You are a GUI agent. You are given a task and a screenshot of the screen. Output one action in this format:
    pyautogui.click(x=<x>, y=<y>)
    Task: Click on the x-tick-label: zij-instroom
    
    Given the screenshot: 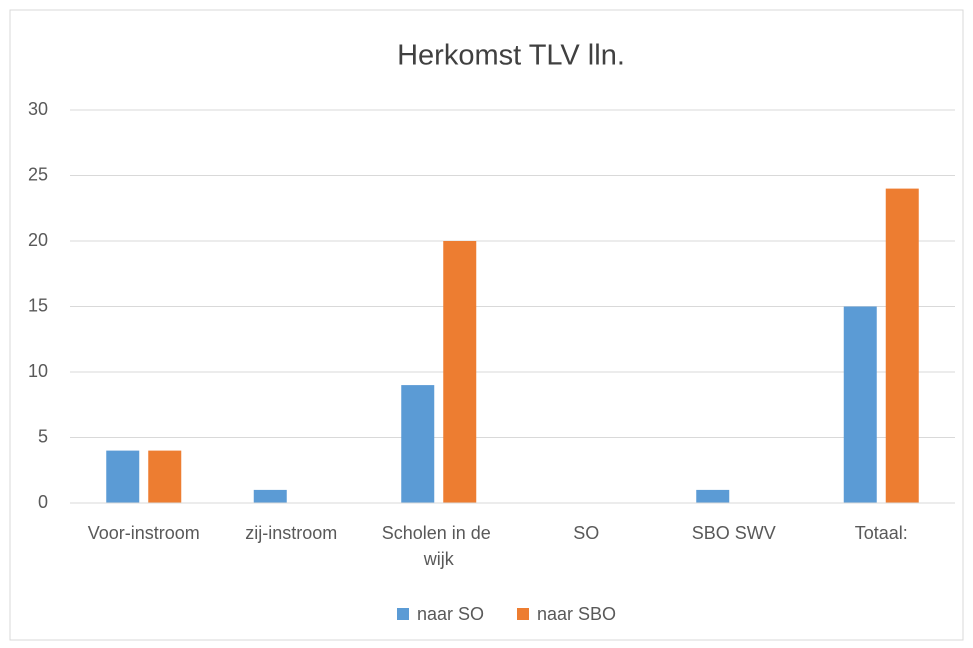 What is the action you would take?
    pyautogui.click(x=291, y=533)
    